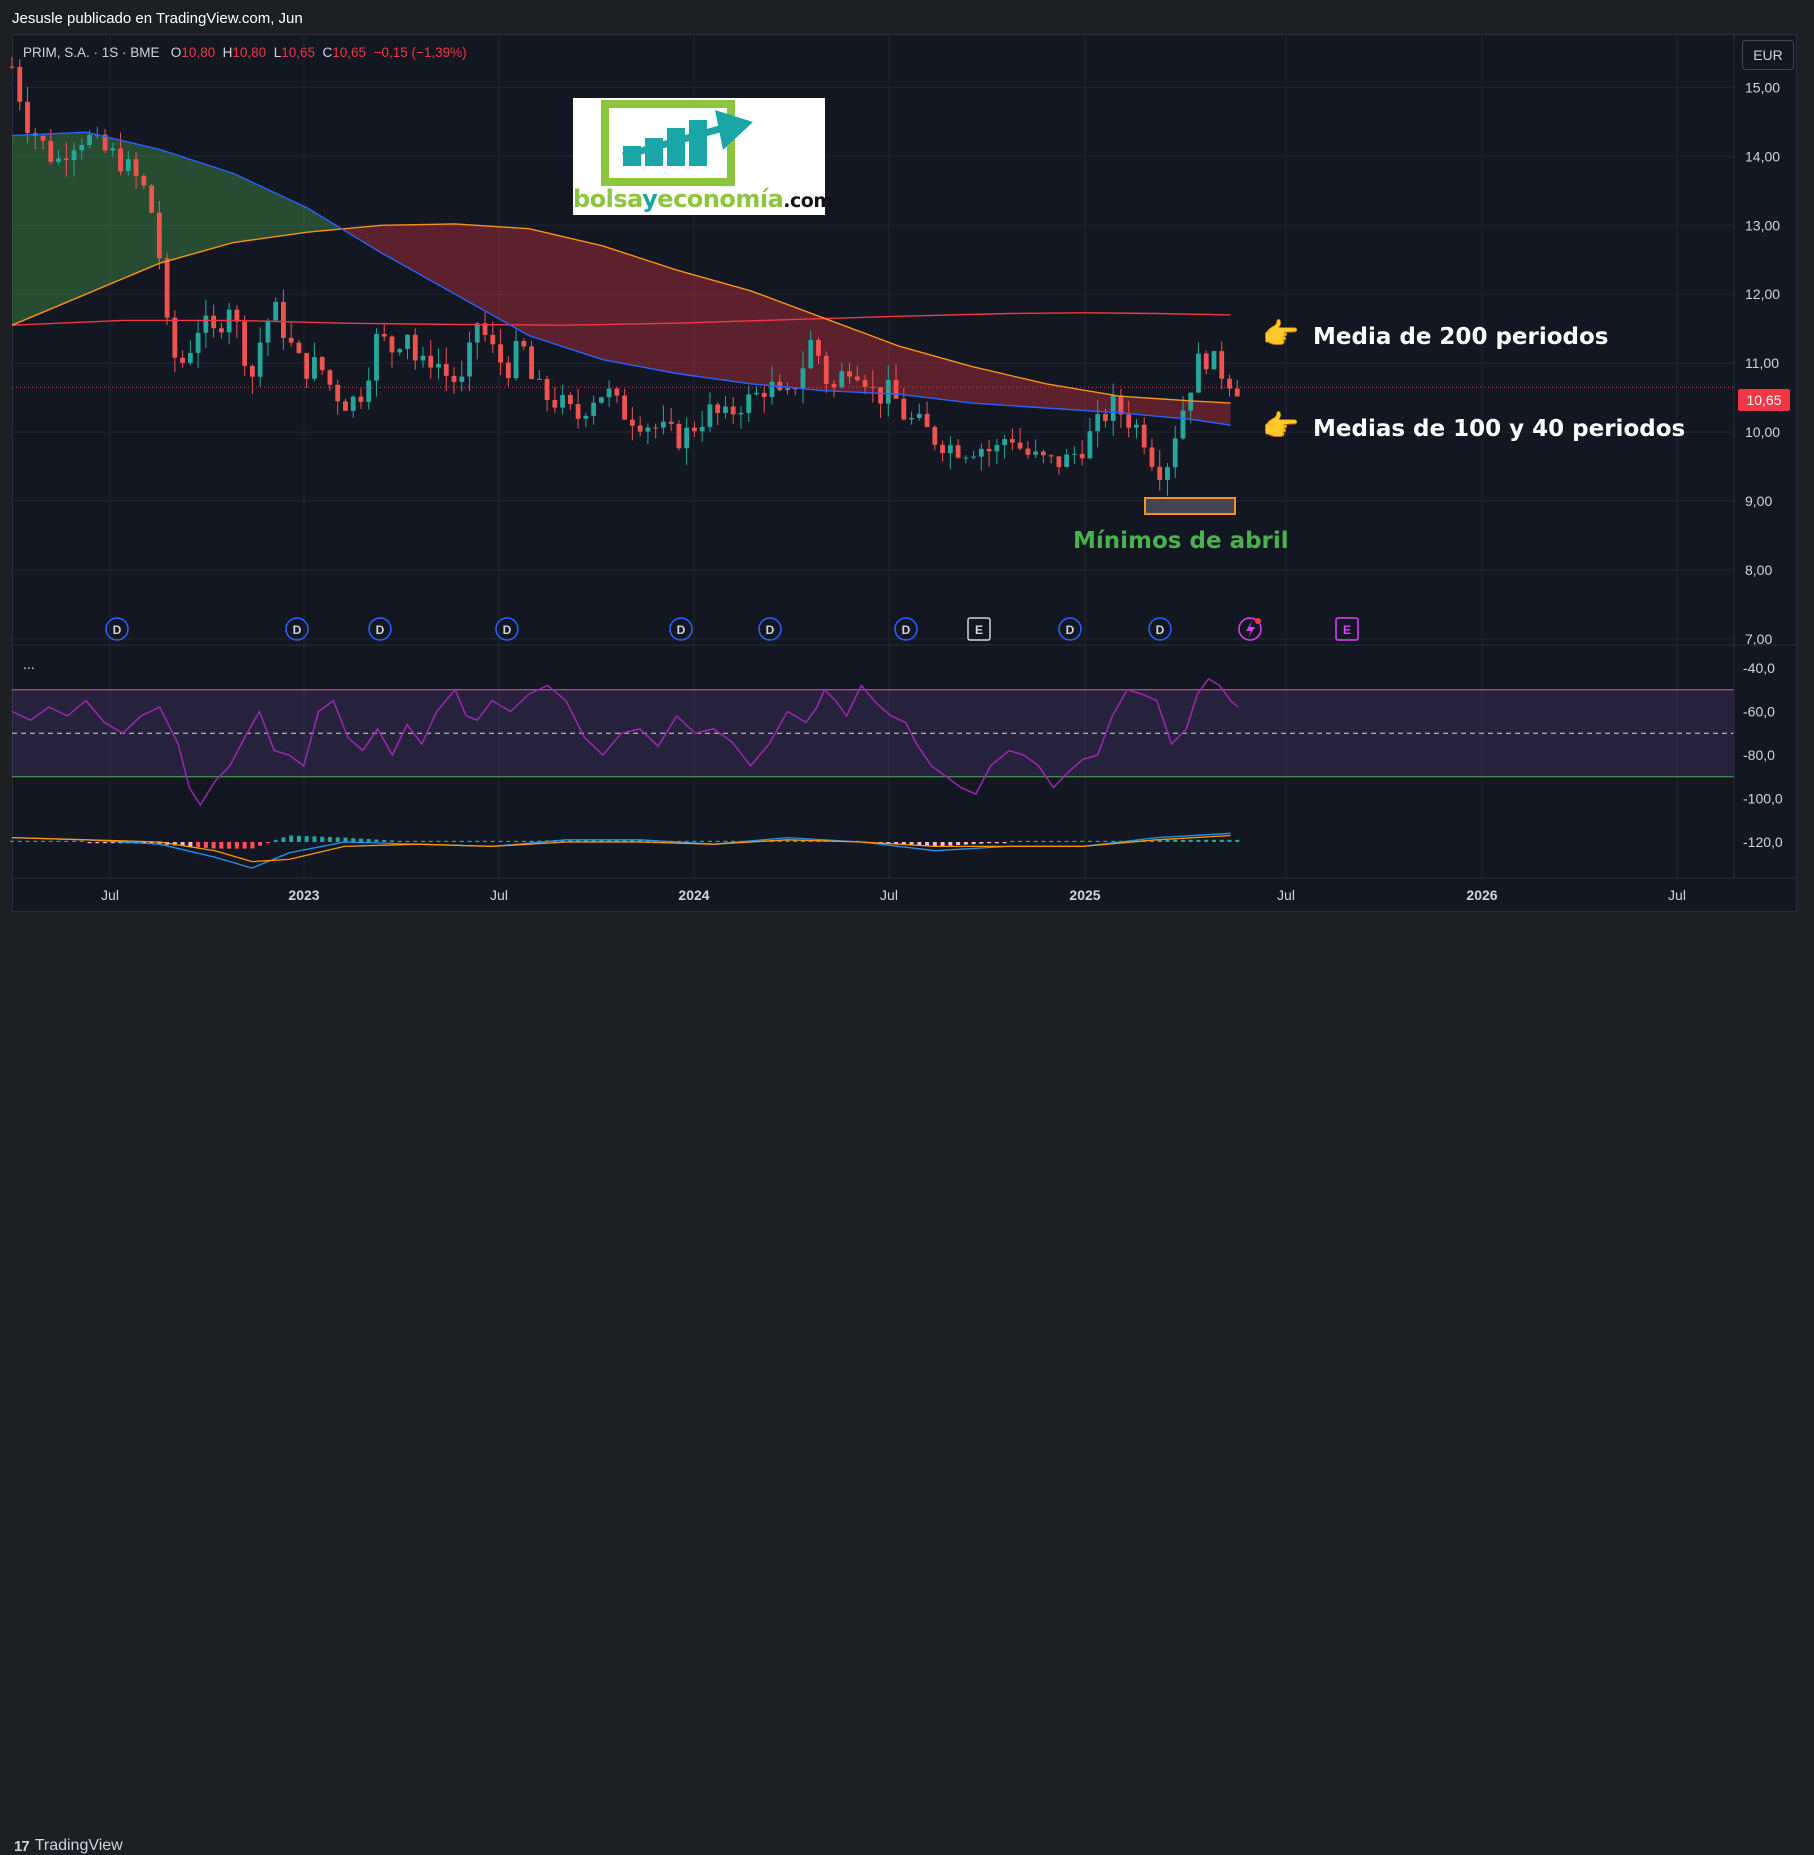 This screenshot has height=1855, width=1814. What do you see at coordinates (110, 895) in the screenshot?
I see `x-tick-label: Jul` at bounding box center [110, 895].